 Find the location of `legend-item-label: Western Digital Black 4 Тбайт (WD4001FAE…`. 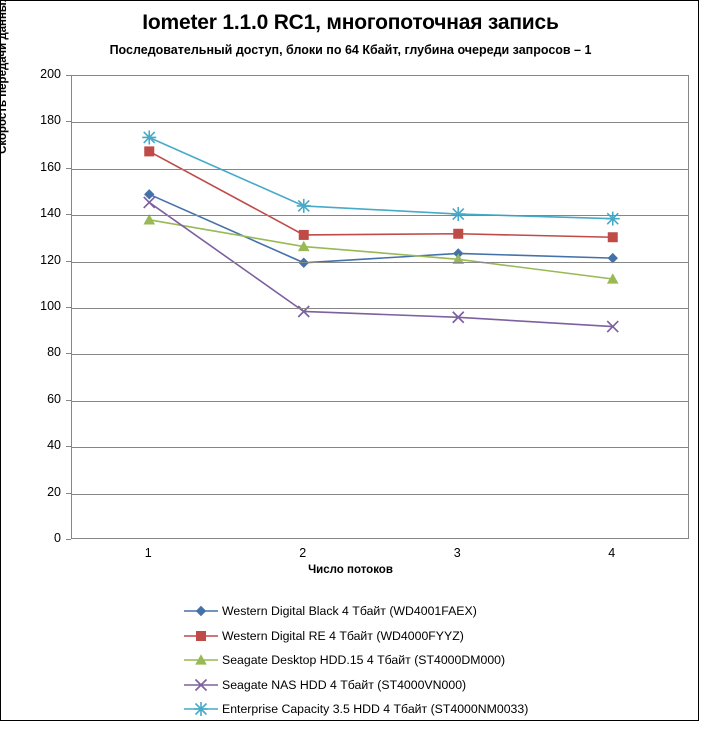

legend-item-label: Western Digital Black 4 Тбайт (WD4001FAE… is located at coordinates (349, 611).